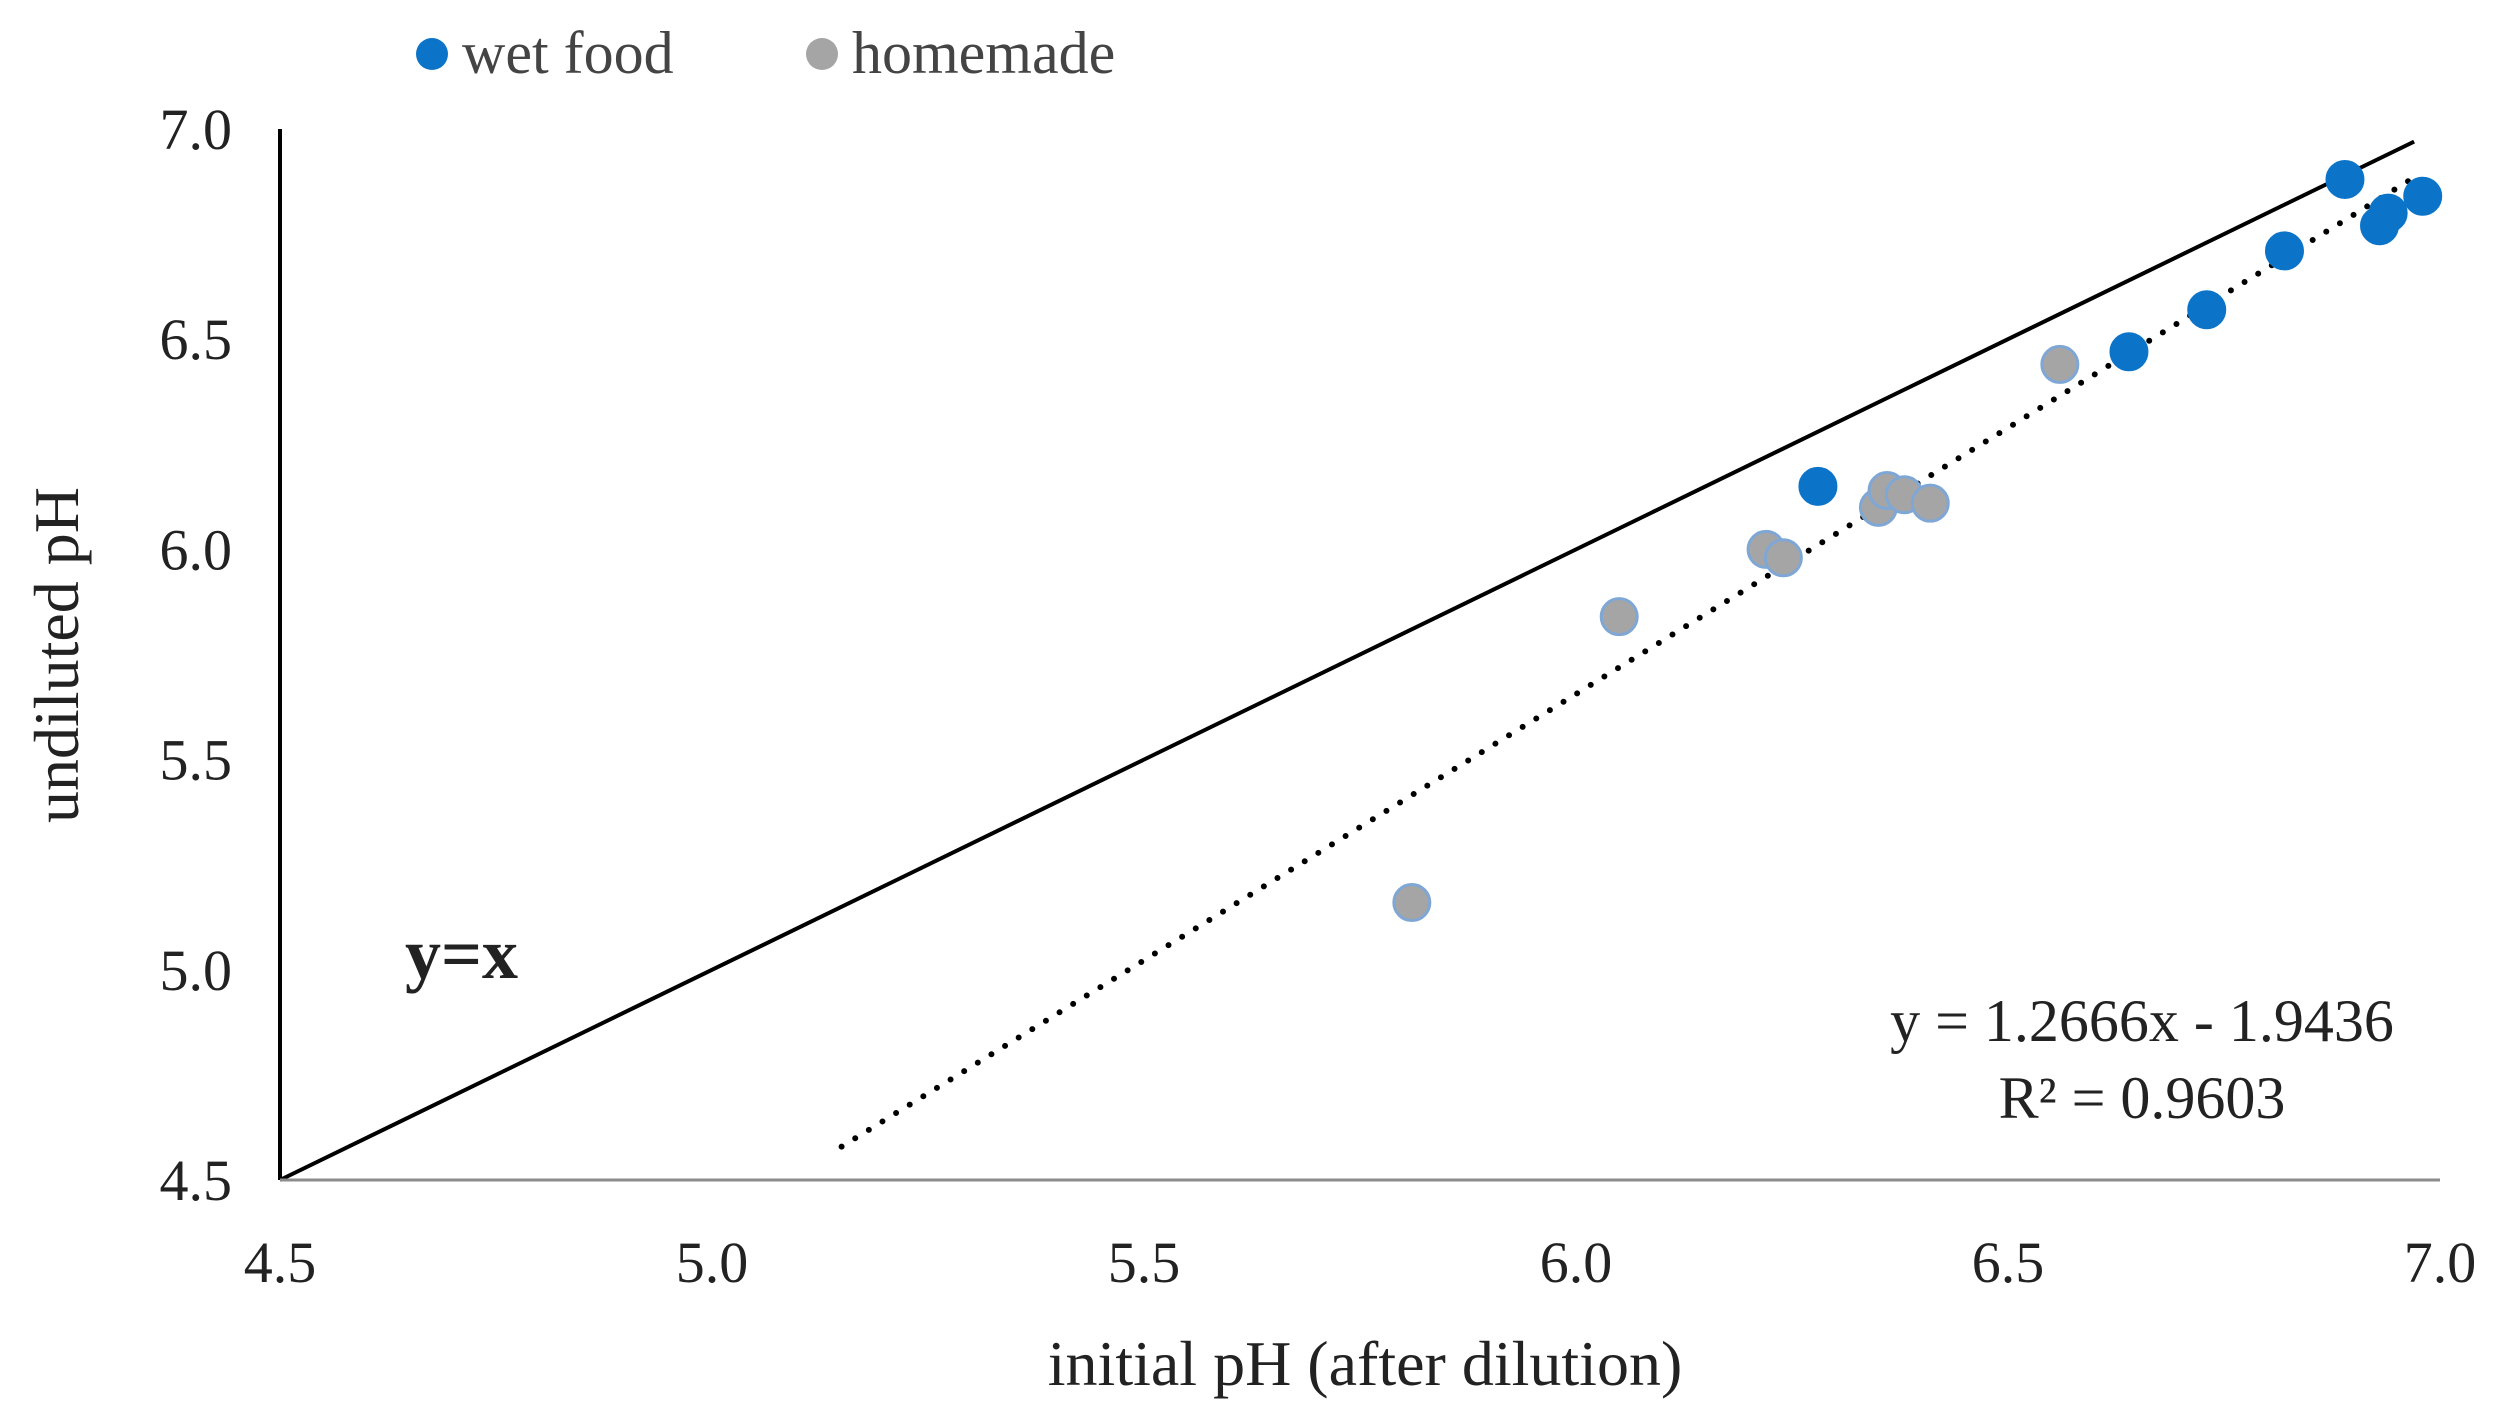 Image resolution: width=2504 pixels, height=1421 pixels. What do you see at coordinates (2008, 1262) in the screenshot?
I see `x-tick-label-4: 6.5` at bounding box center [2008, 1262].